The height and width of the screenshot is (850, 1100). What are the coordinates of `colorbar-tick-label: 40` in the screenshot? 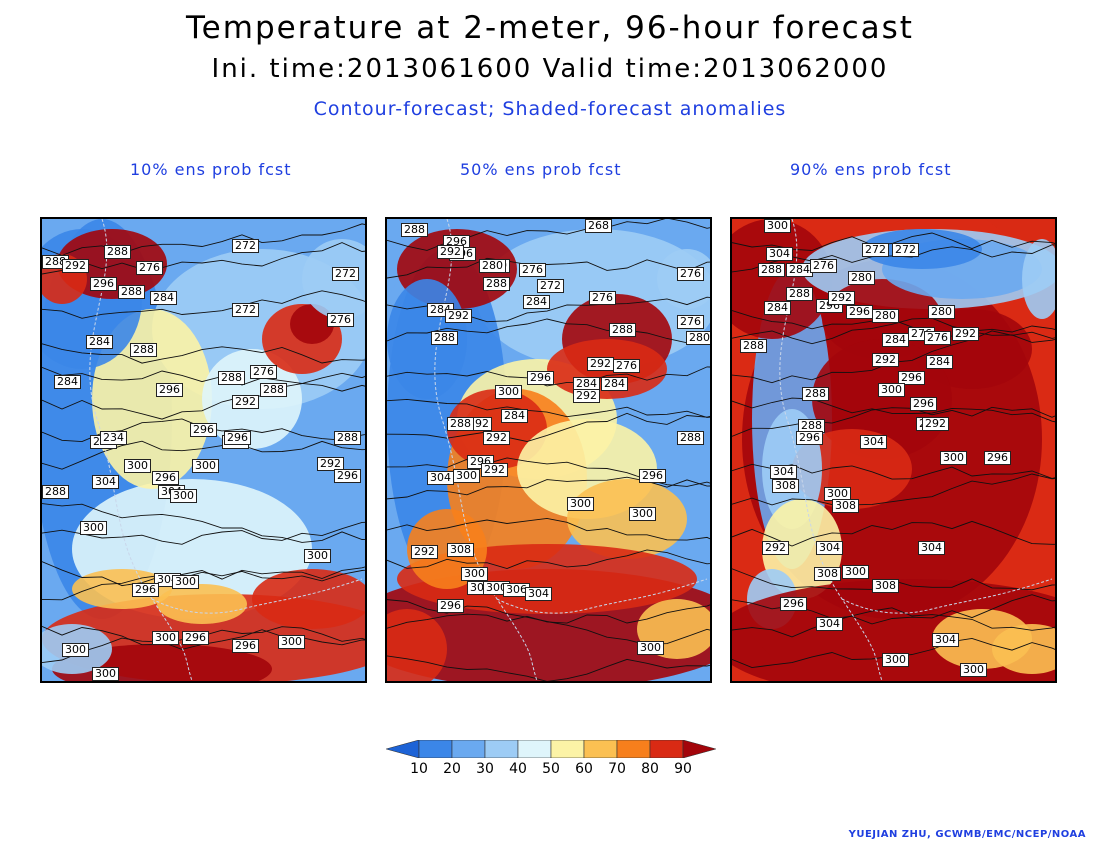 It's located at (518, 769).